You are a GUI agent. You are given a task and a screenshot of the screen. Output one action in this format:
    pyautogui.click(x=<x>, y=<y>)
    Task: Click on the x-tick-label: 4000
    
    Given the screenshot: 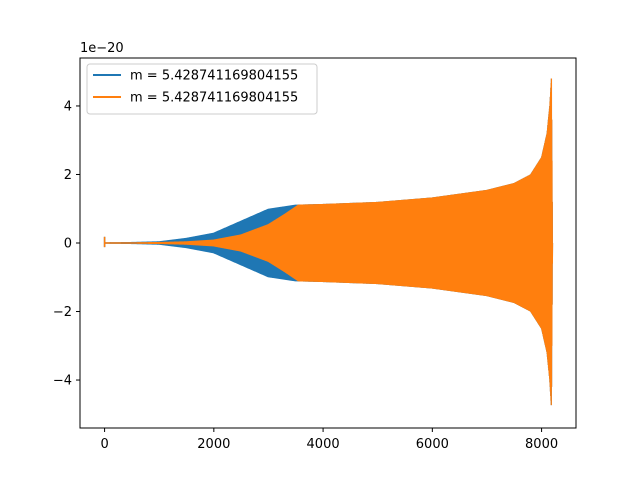 What is the action you would take?
    pyautogui.click(x=323, y=444)
    